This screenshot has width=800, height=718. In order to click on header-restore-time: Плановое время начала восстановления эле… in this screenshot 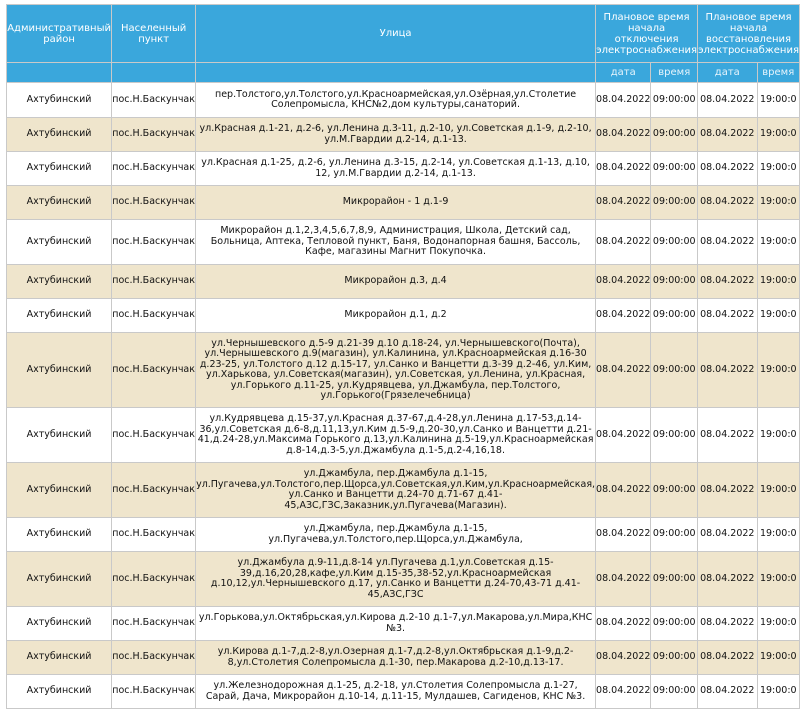, I will do `click(748, 33)`.